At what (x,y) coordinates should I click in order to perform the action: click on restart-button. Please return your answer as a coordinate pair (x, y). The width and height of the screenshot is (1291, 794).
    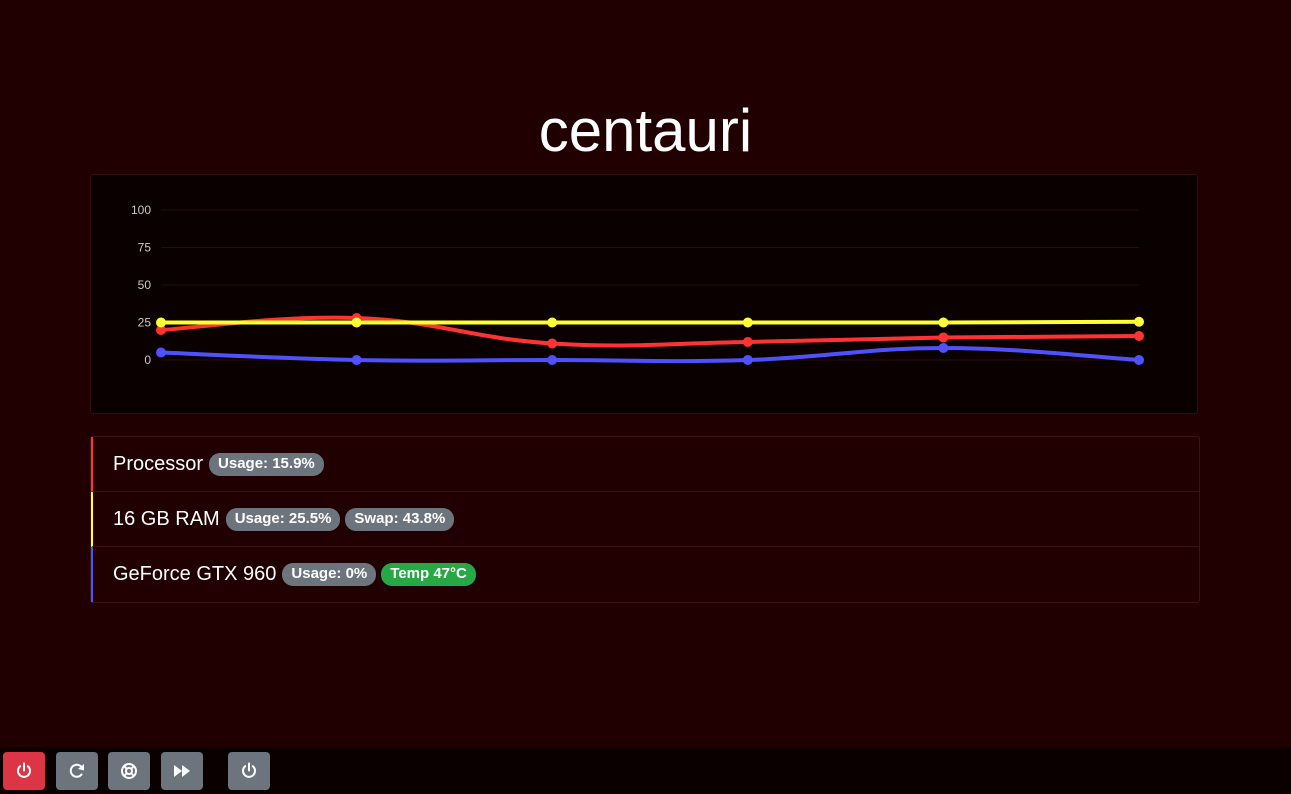
    Looking at the image, I should click on (77, 771).